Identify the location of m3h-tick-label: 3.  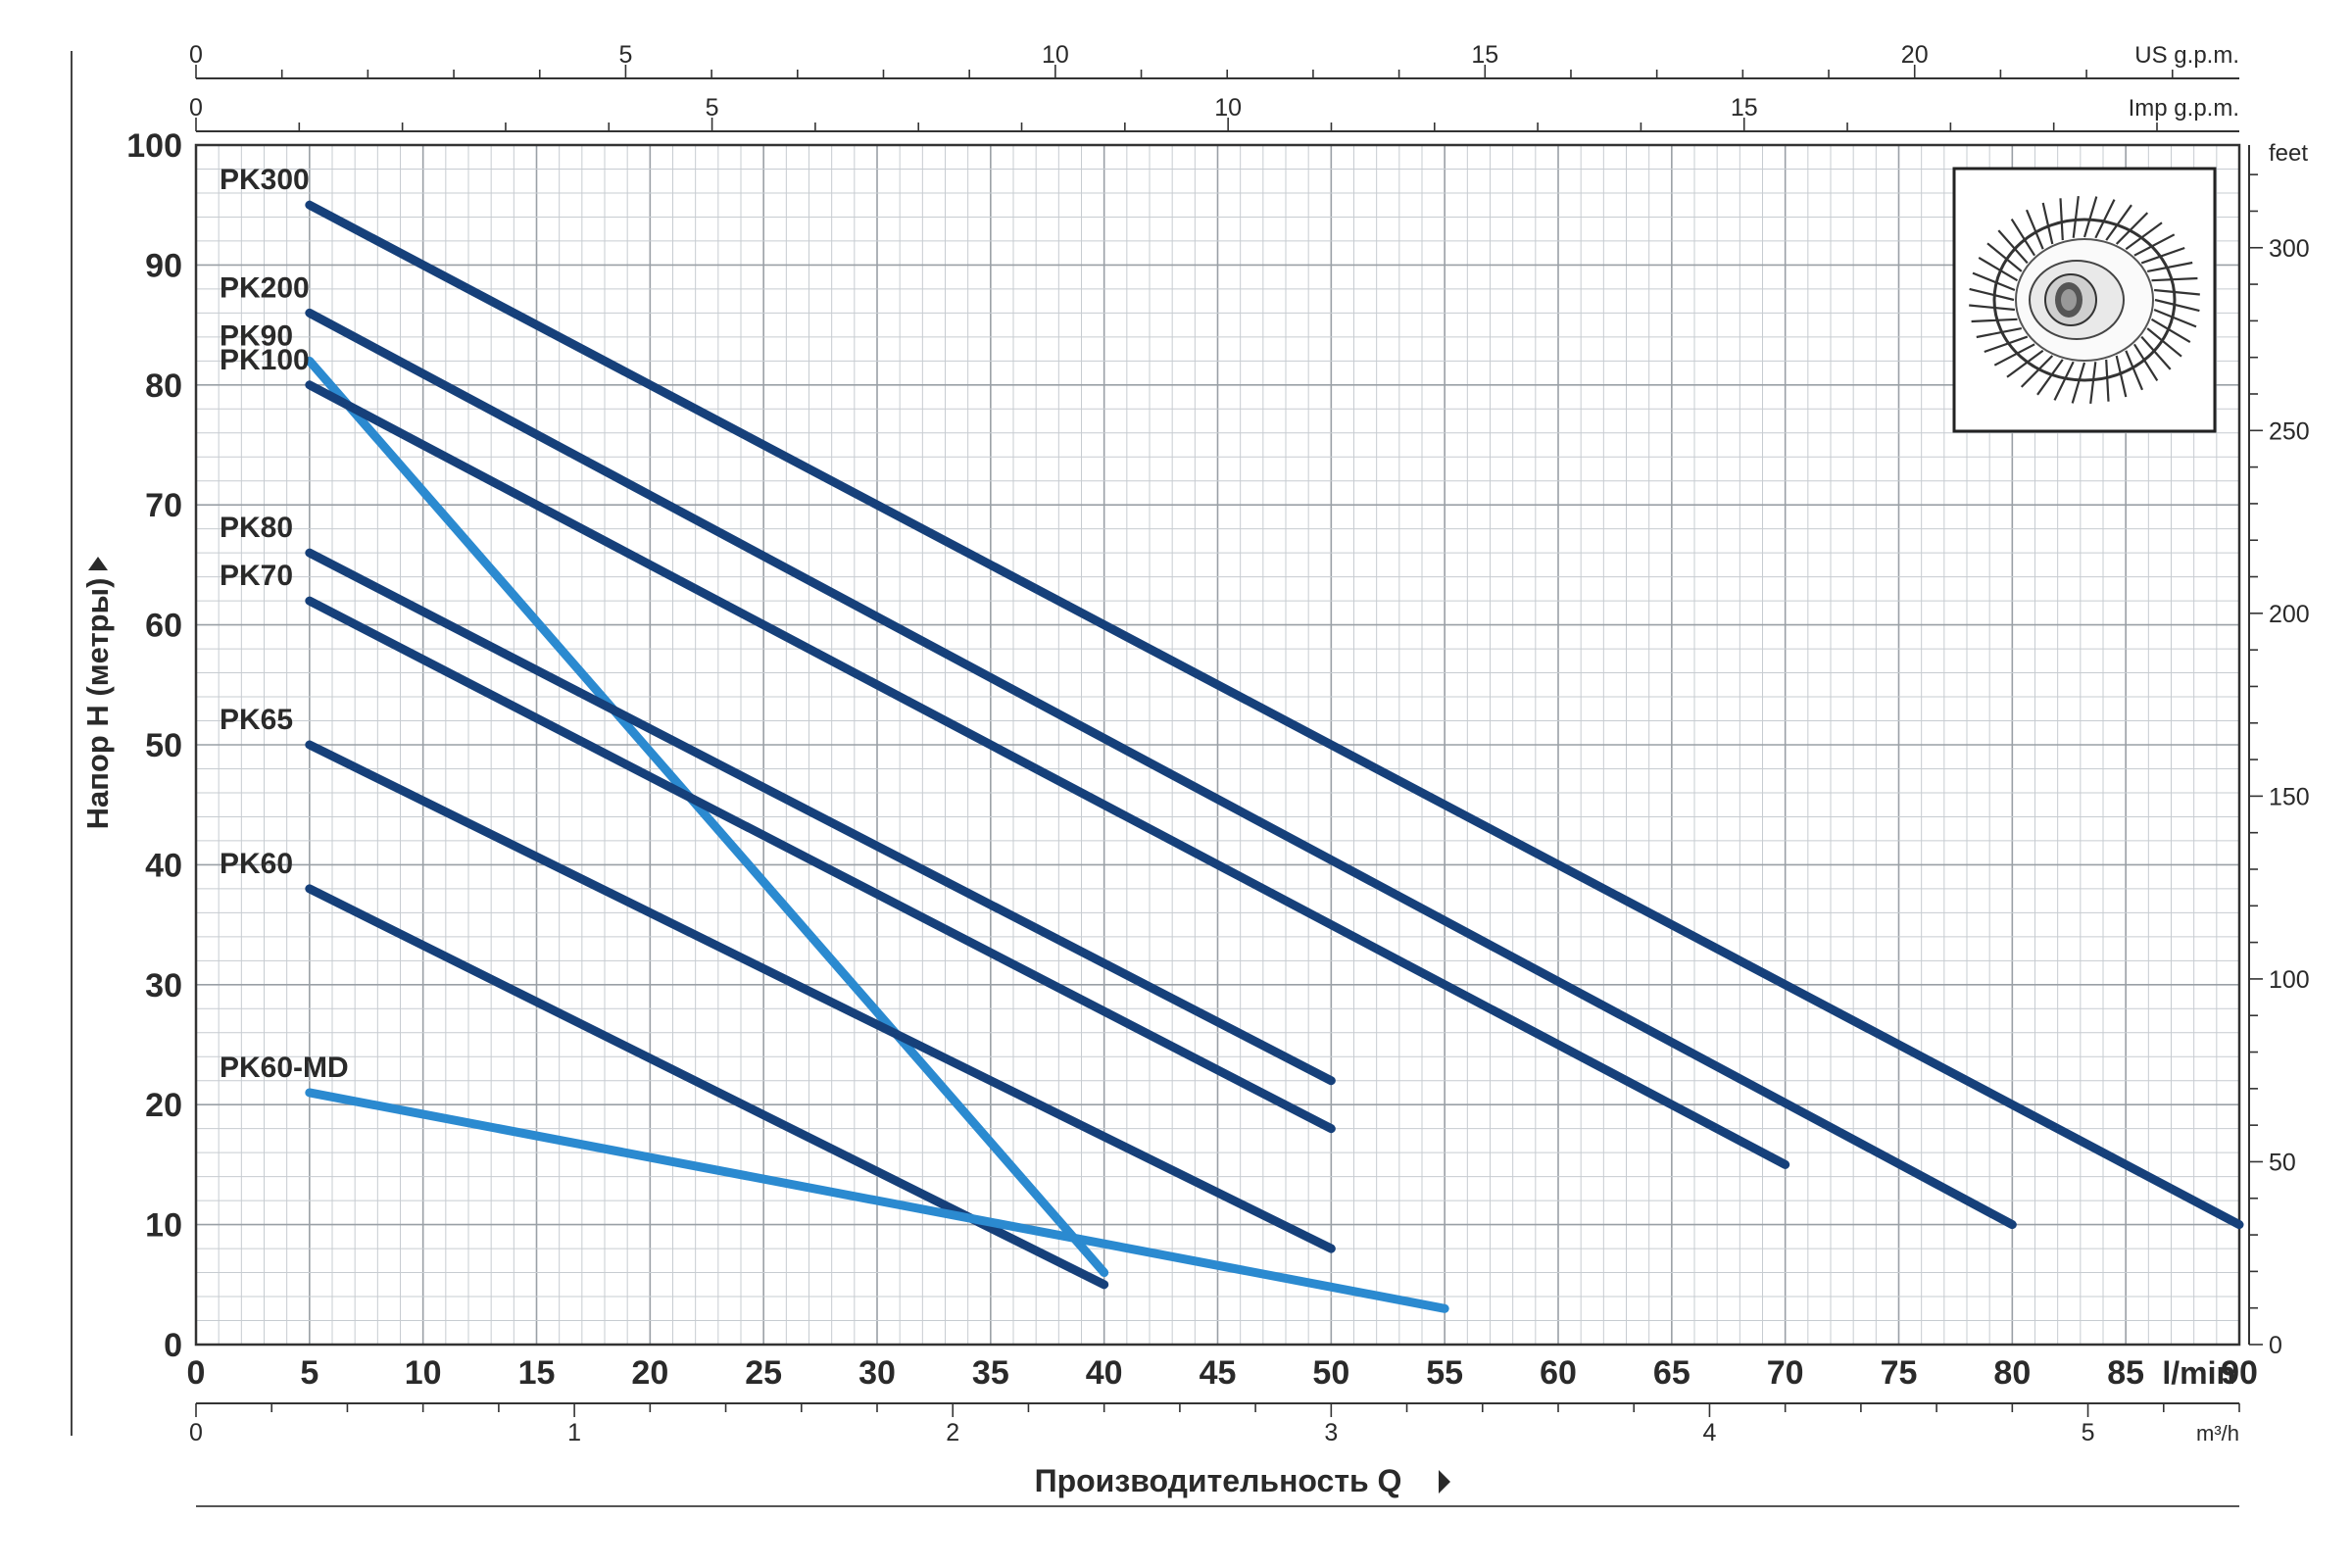
(1331, 1432).